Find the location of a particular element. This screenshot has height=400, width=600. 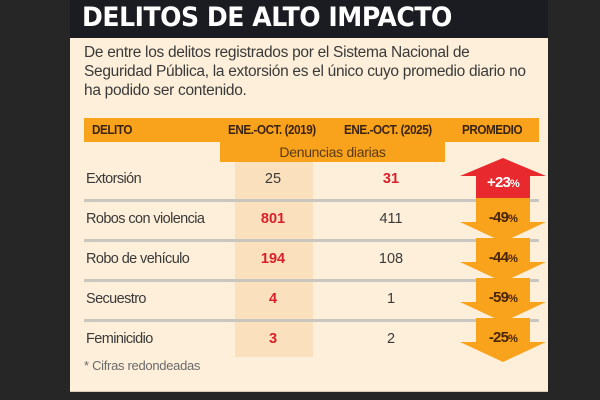

subheader-label: Denuncias diarias is located at coordinates (332, 152).